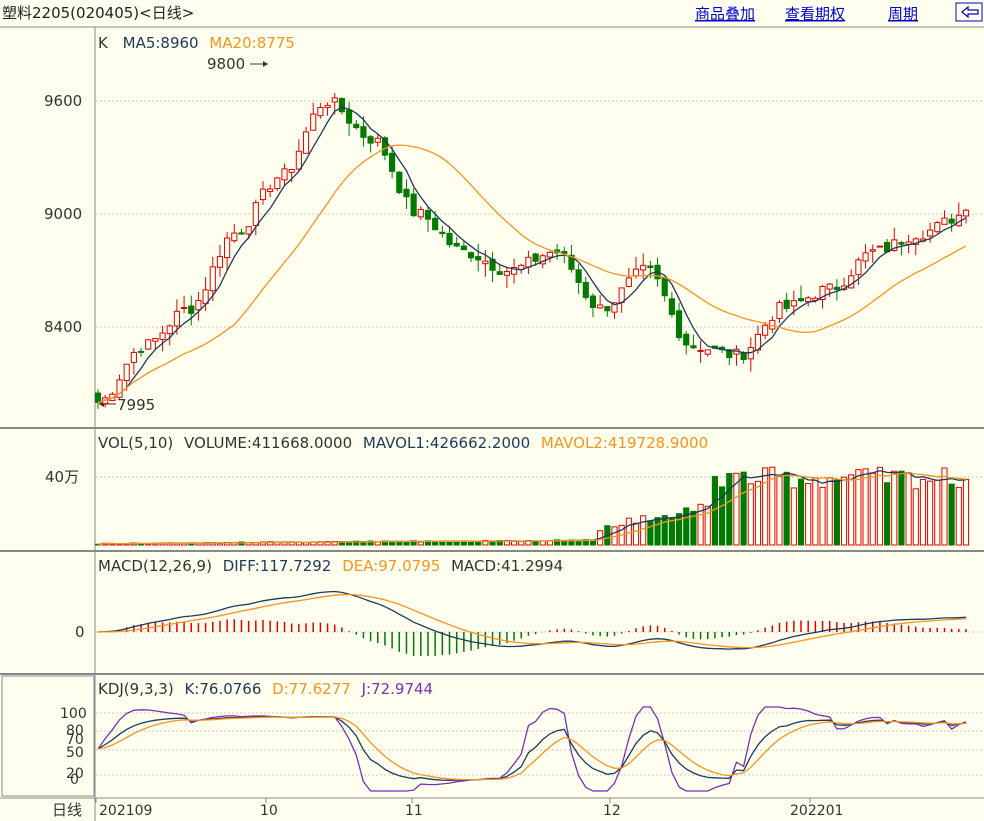  Describe the element at coordinates (532, 749) in the screenshot. I see `kdj-j-line` at that location.